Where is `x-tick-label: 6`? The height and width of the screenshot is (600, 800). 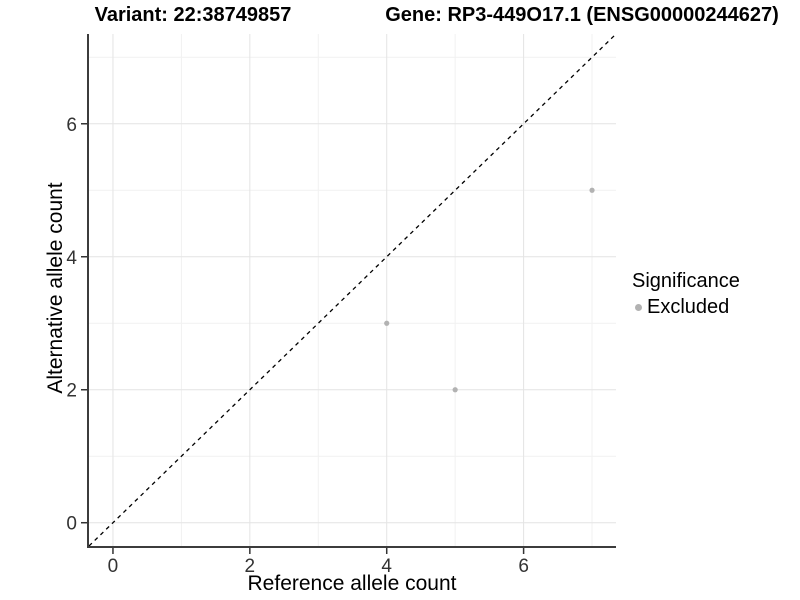
x-tick-label: 6 is located at coordinates (523, 566).